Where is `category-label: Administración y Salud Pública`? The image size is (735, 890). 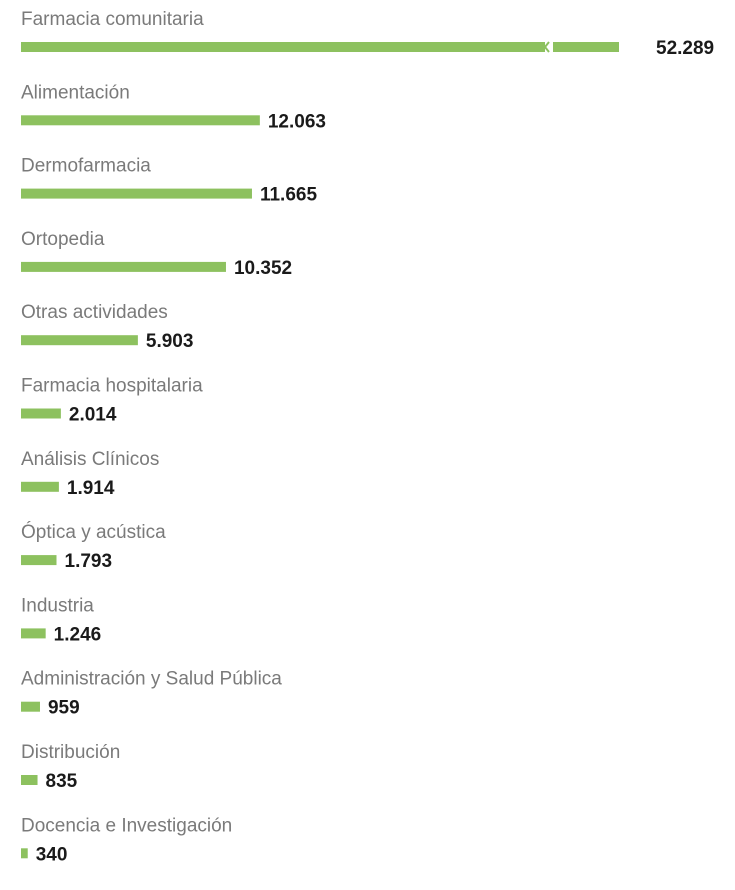 category-label: Administración y Salud Pública is located at coordinates (151, 679).